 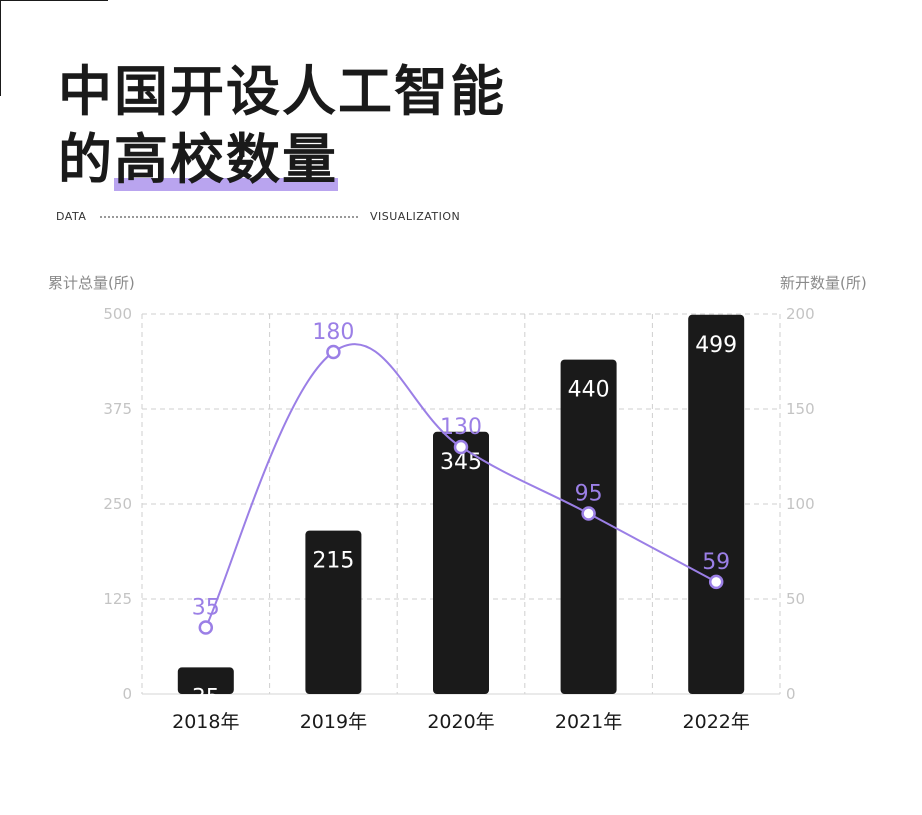 What do you see at coordinates (795, 599) in the screenshot?
I see `right-tick-label: 50` at bounding box center [795, 599].